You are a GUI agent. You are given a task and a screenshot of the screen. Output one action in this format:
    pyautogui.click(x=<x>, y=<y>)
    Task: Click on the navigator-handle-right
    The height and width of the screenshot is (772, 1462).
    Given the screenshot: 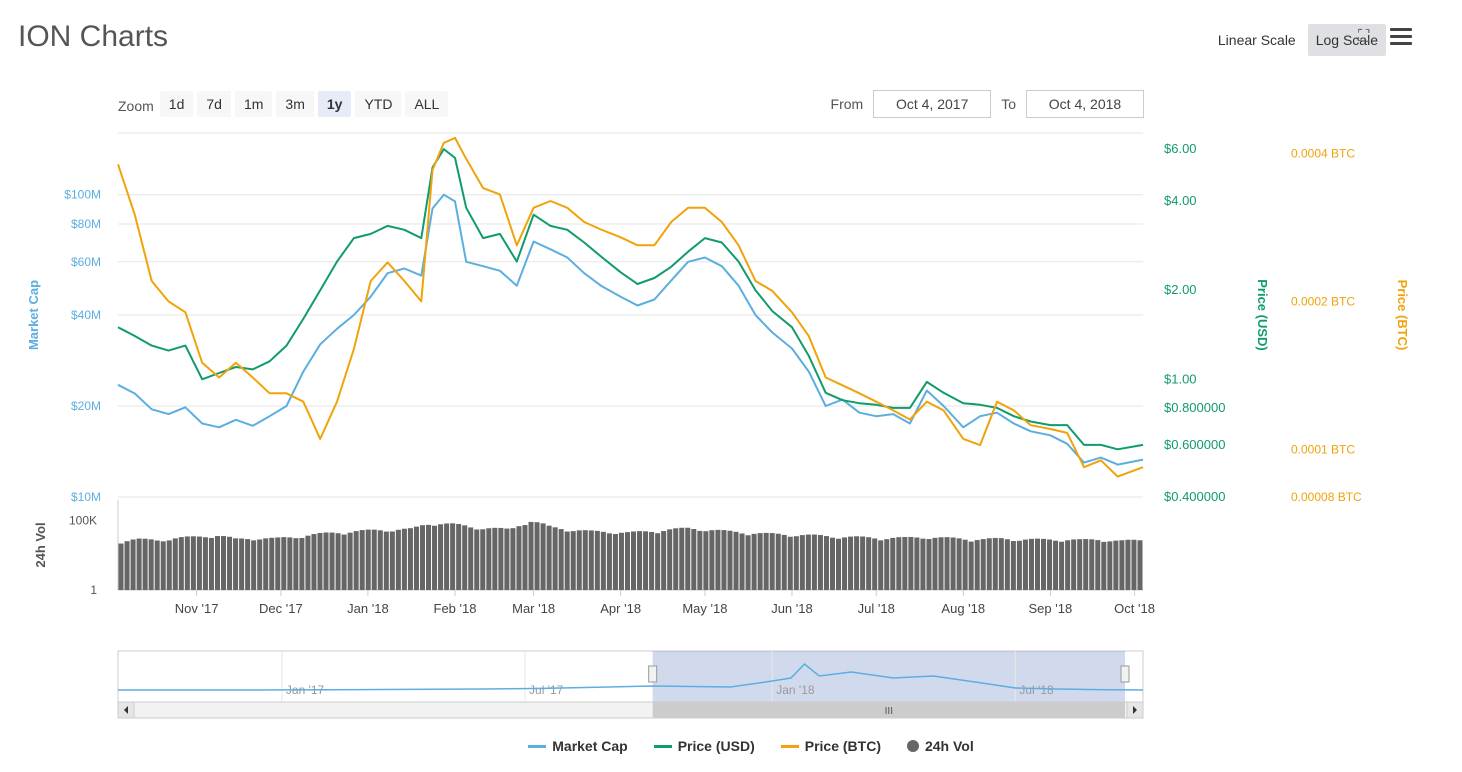 What is the action you would take?
    pyautogui.click(x=1125, y=674)
    